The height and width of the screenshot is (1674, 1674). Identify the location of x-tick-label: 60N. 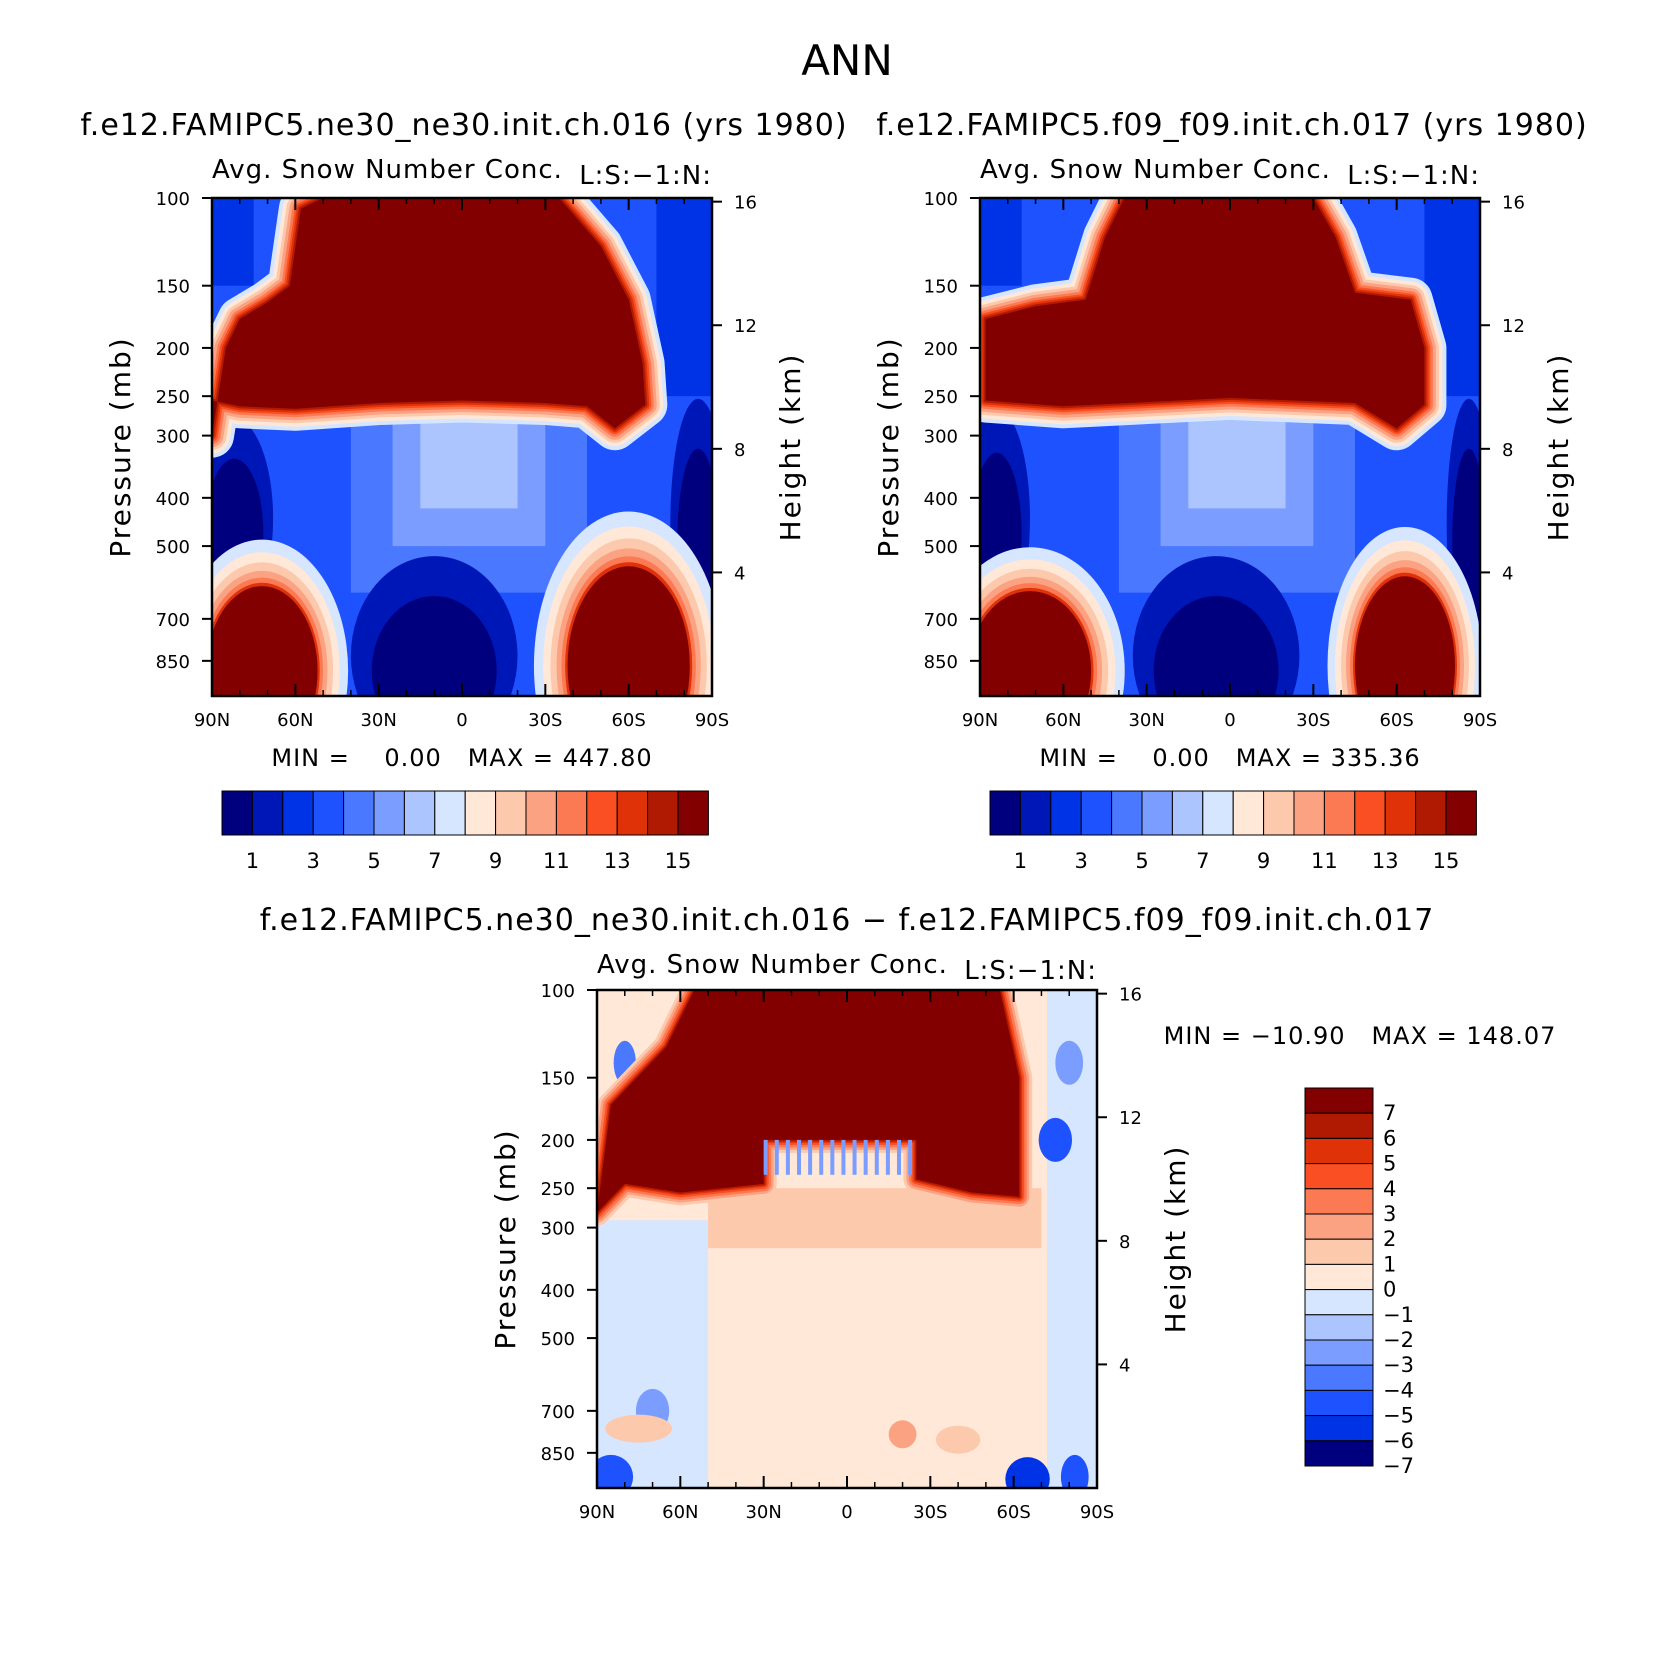
(295, 720).